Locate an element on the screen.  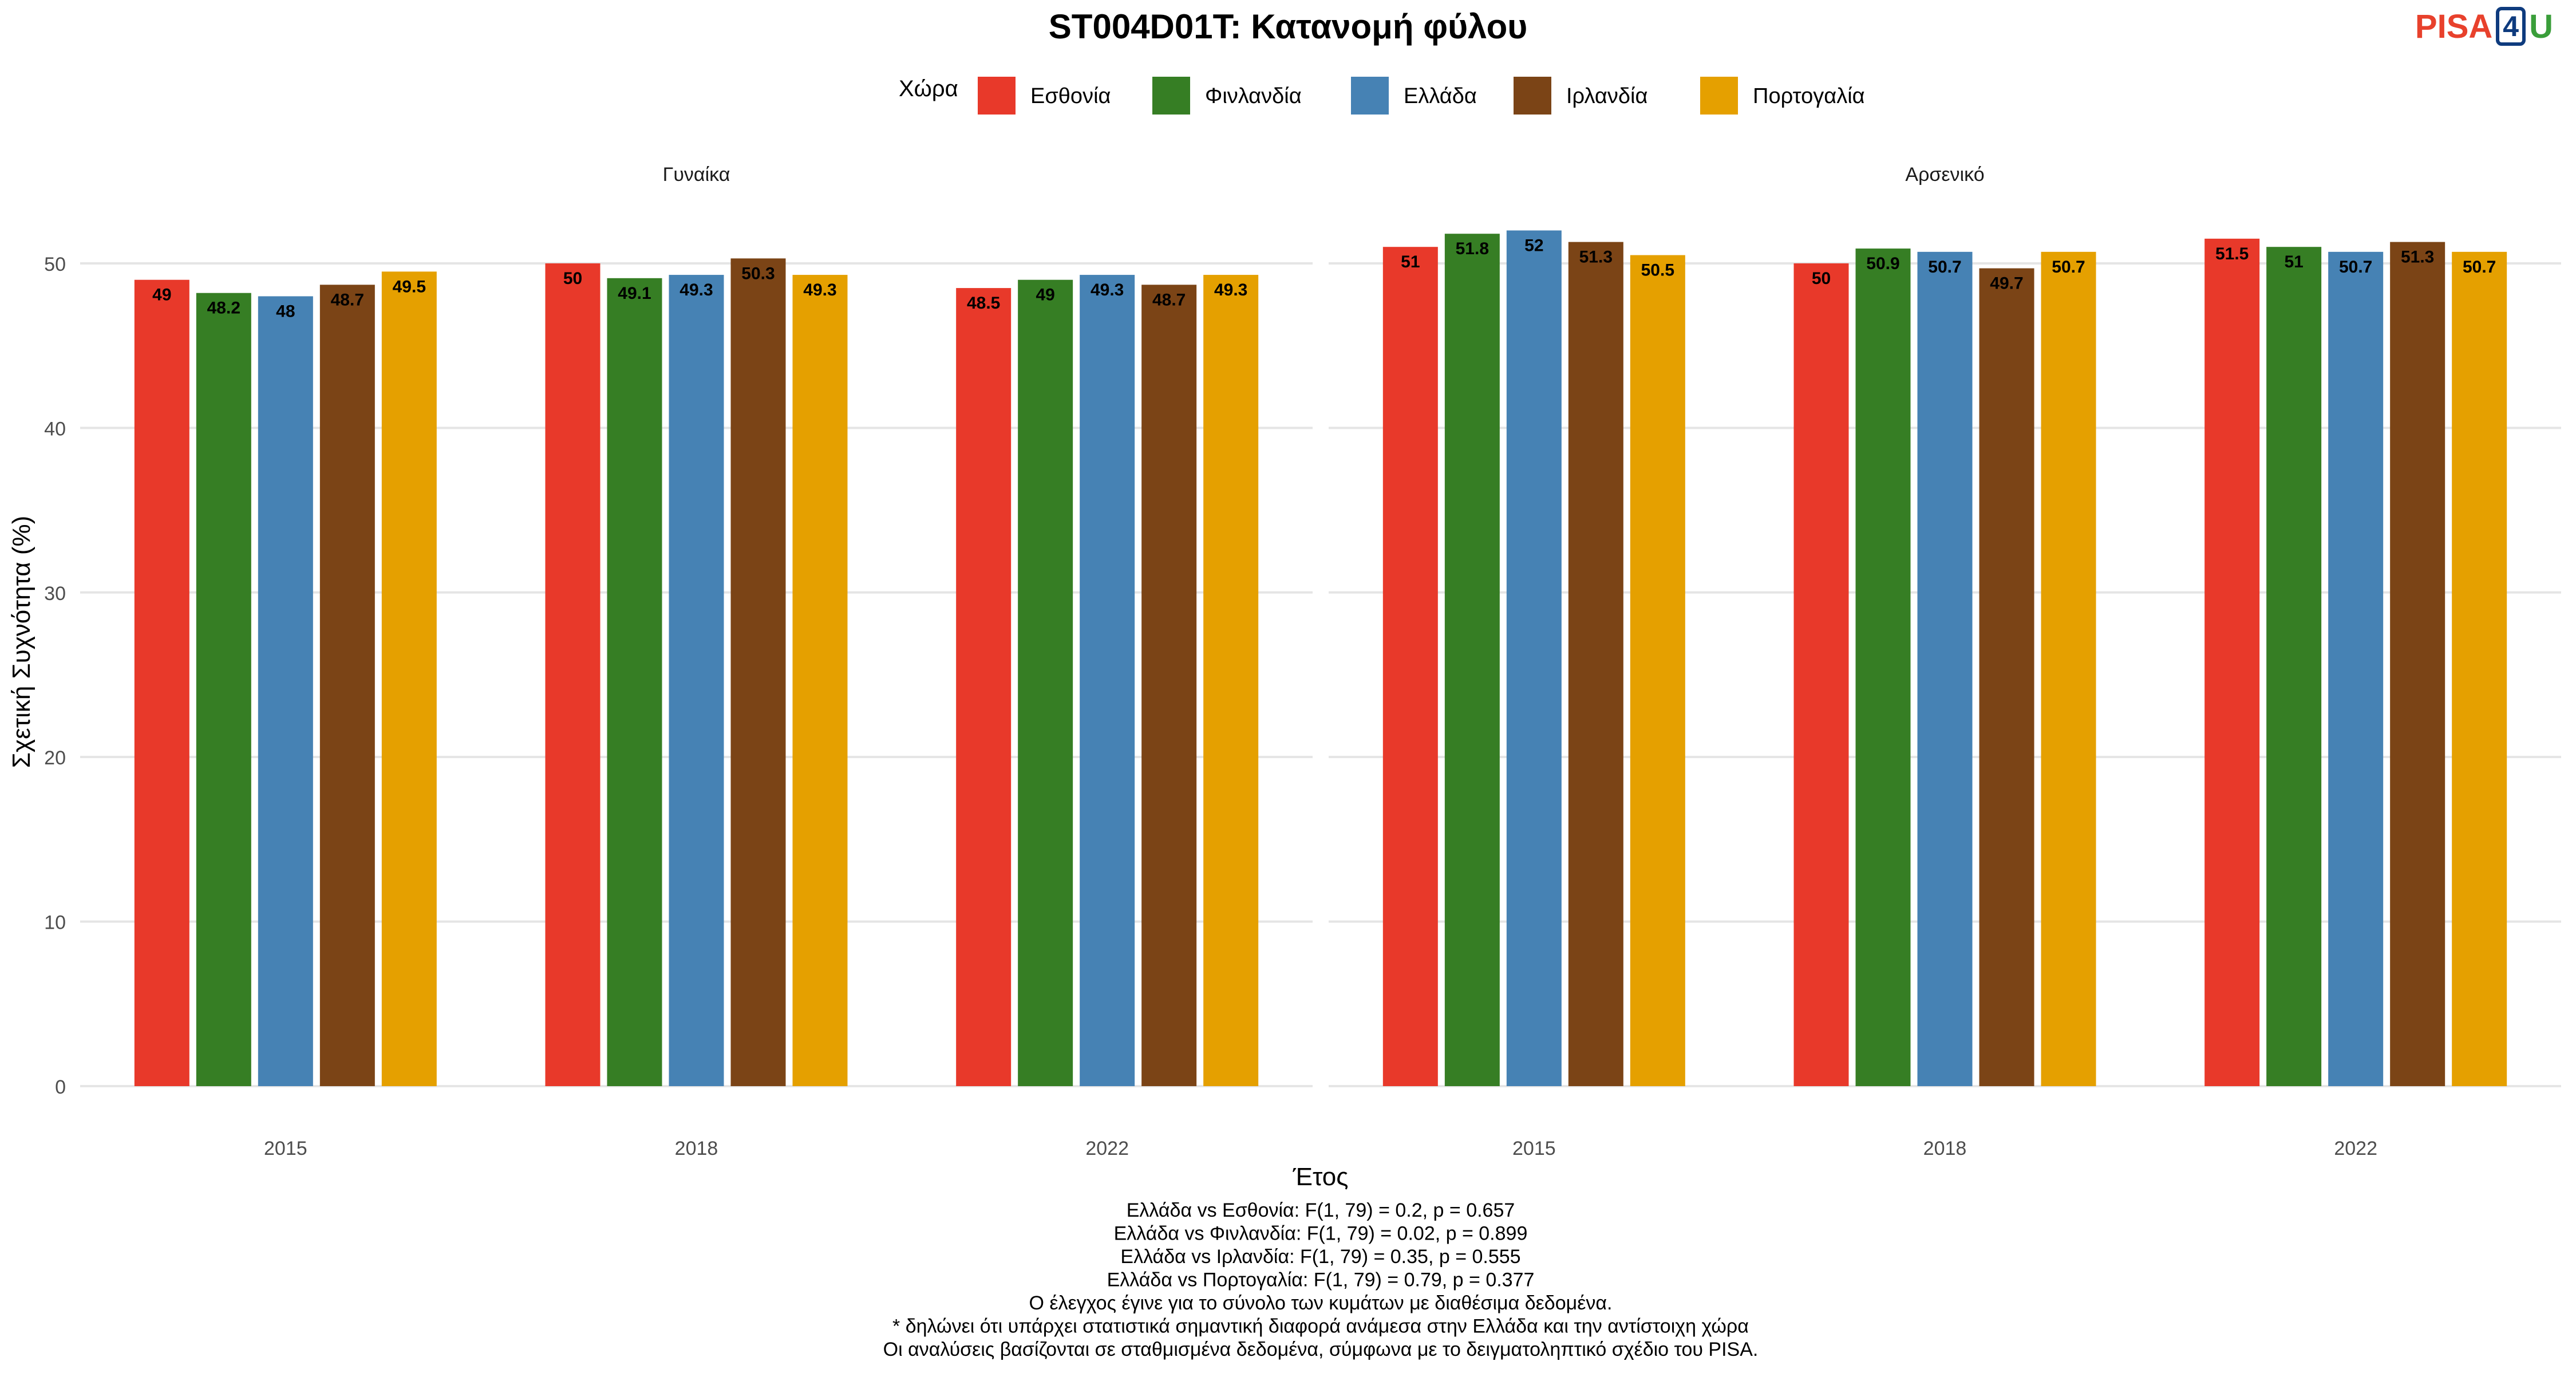
data-label-1-1-3: 49.7 is located at coordinates (2006, 283).